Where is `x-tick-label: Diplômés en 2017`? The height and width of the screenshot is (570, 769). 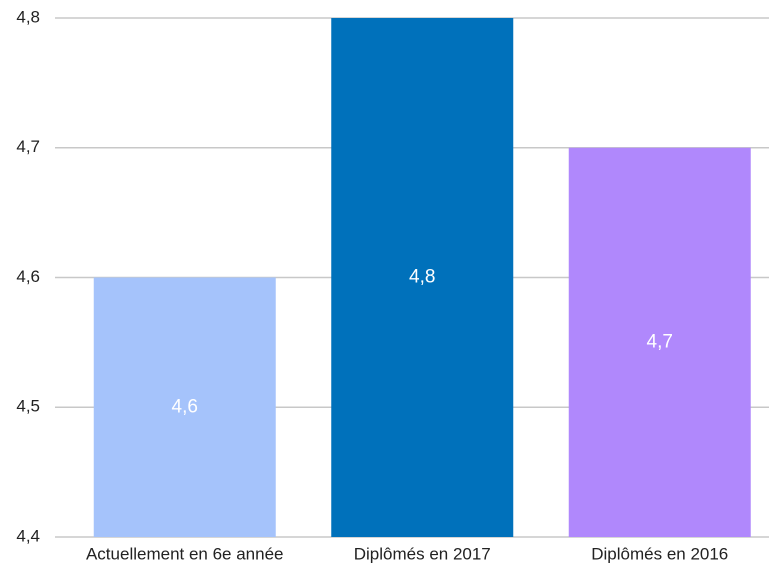 x-tick-label: Diplômés en 2017 is located at coordinates (422, 553).